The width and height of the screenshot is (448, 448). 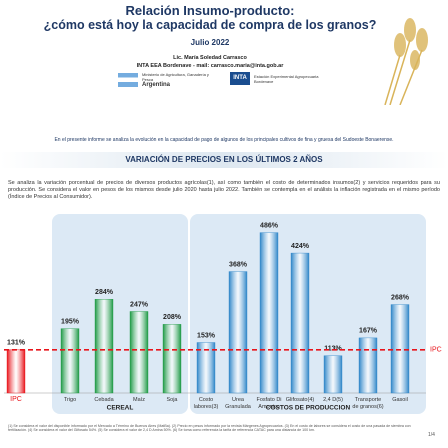 I want to click on country: Argentina, so click(x=156, y=85).